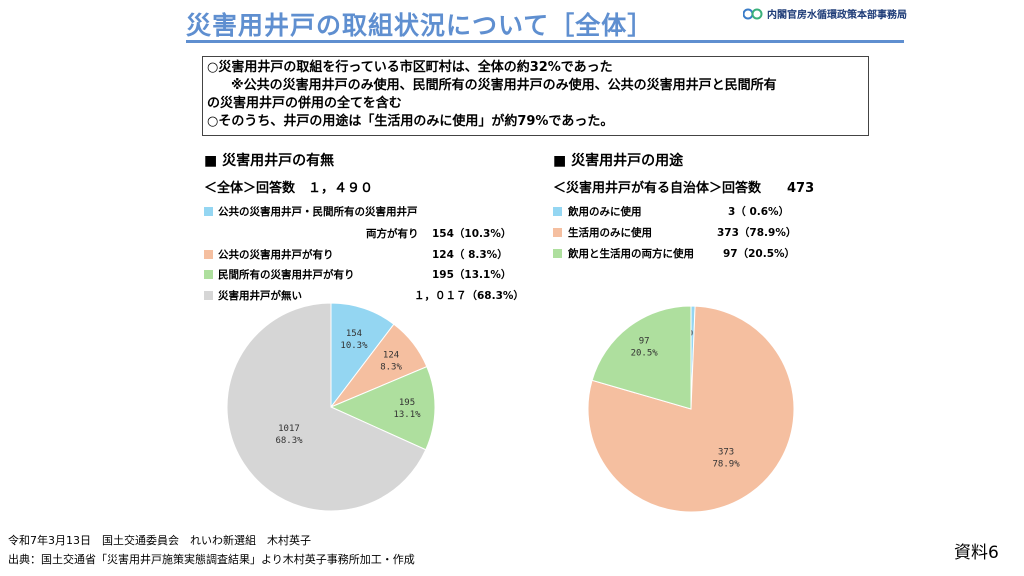 The height and width of the screenshot is (576, 1024). What do you see at coordinates (726, 453) in the screenshot?
I see `slice-value-label: 373` at bounding box center [726, 453].